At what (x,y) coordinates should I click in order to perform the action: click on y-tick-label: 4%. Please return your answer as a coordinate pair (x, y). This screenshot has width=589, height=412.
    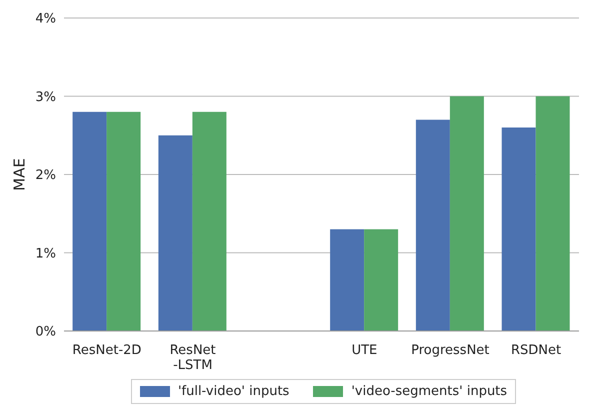
    Looking at the image, I should click on (45, 19).